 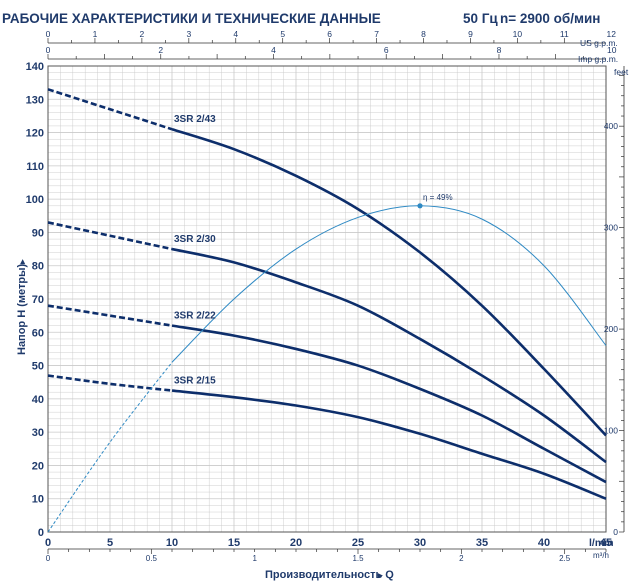 I want to click on y-tick-label: 50, so click(x=38, y=367).